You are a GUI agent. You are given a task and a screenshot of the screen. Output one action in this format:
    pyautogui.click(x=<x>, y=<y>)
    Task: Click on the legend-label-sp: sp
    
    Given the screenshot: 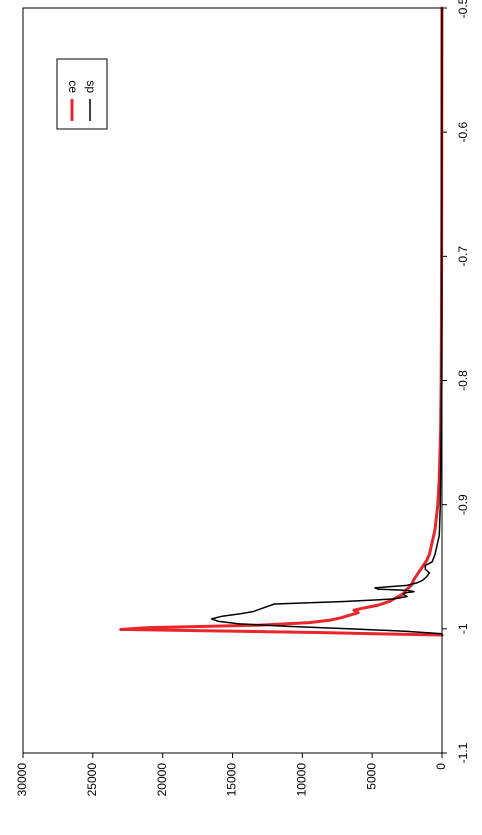 What is the action you would take?
    pyautogui.click(x=91, y=86)
    